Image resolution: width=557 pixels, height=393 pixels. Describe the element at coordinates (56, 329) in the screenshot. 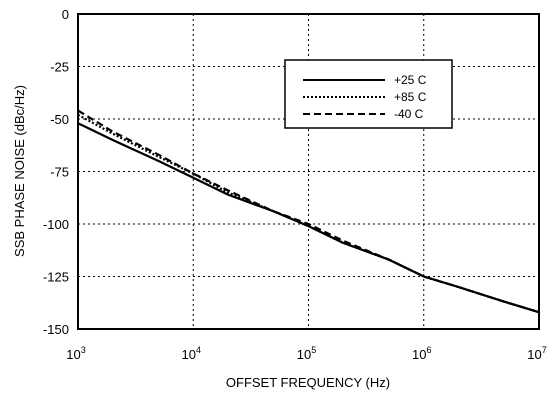

I see `y-tick-label: -150` at that location.